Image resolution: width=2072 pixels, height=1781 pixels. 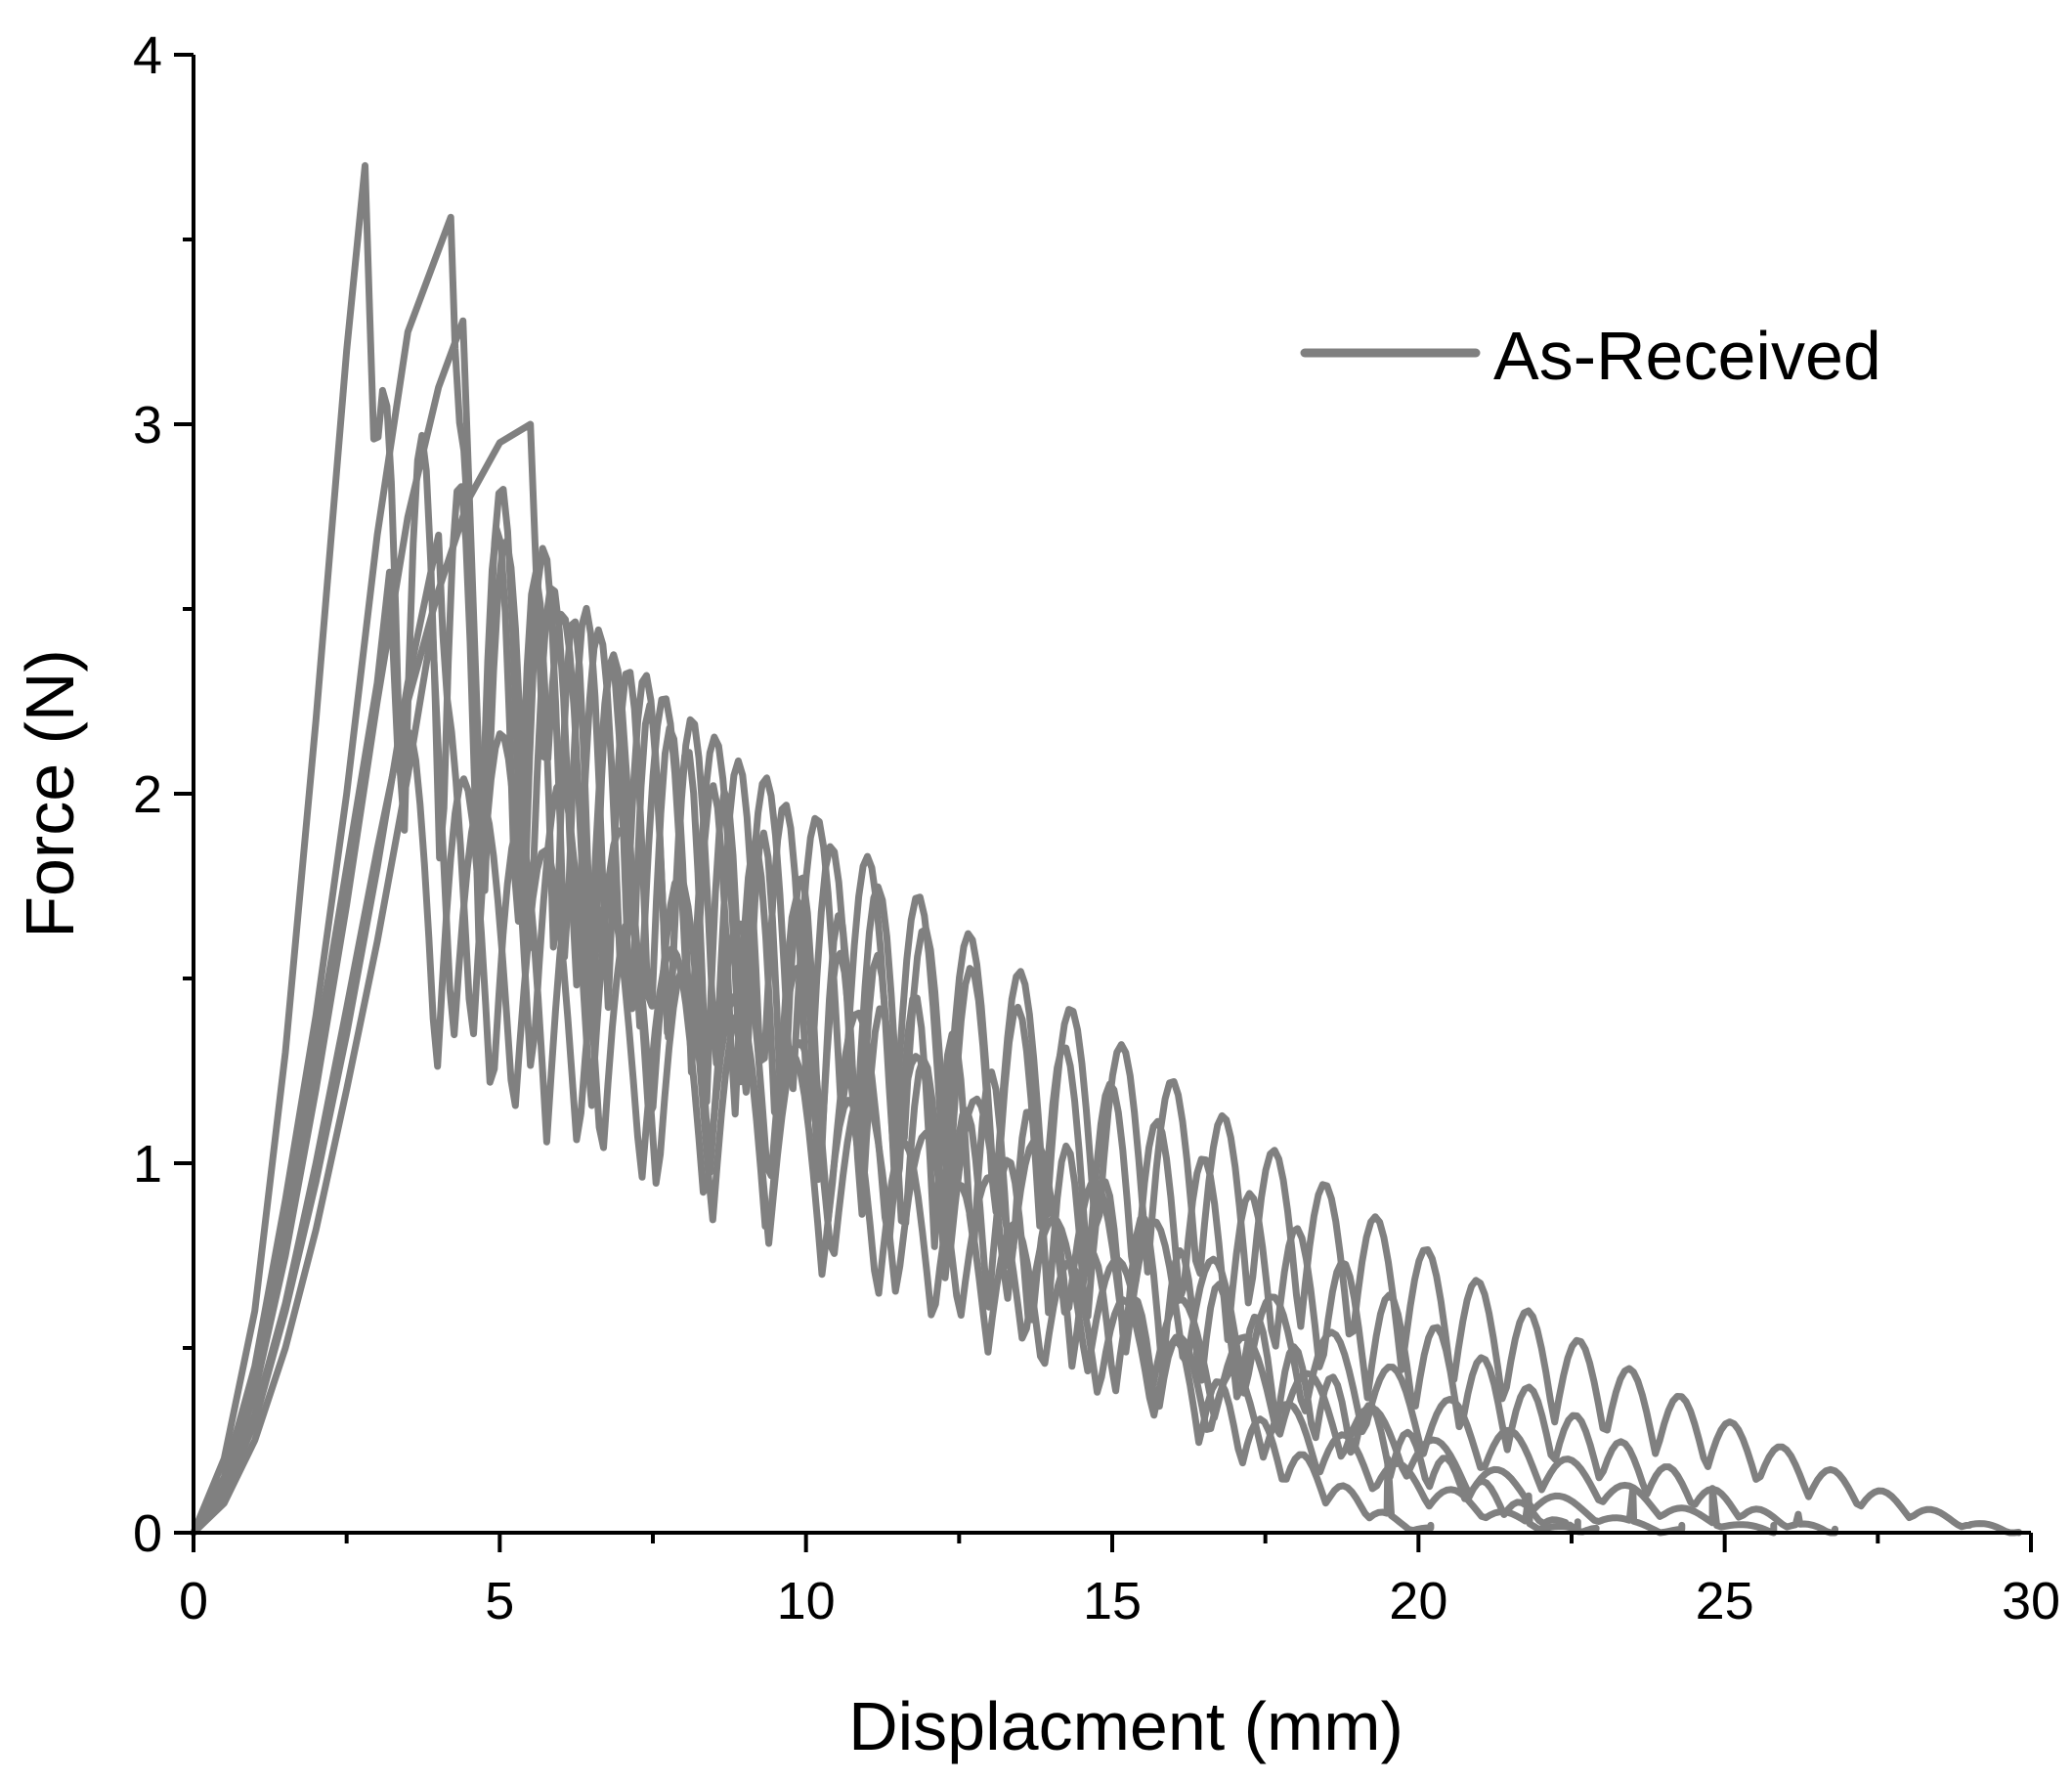 I want to click on legend-label-as-received: As-Received, so click(x=1687, y=356).